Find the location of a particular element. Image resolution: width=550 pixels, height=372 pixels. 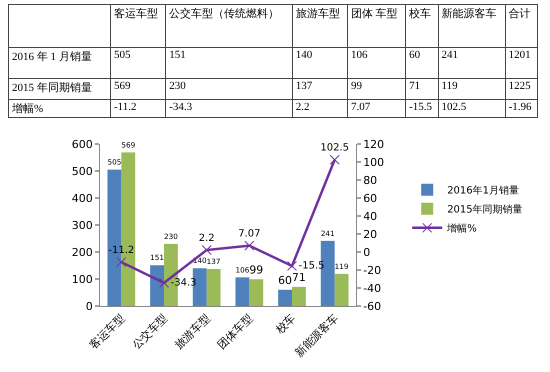

text: 241 is located at coordinates (472, 63).